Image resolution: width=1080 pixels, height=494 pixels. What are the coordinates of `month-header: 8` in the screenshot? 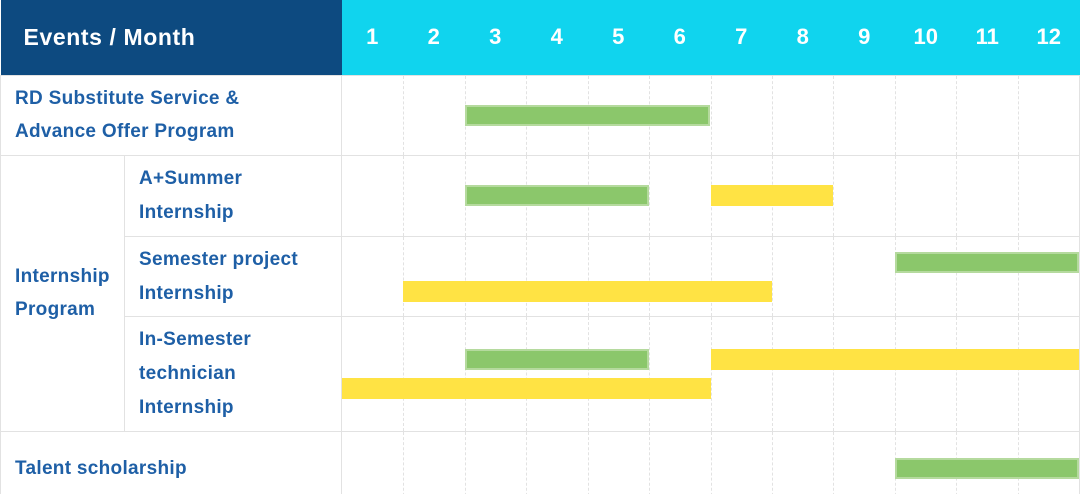 It's located at (803, 37).